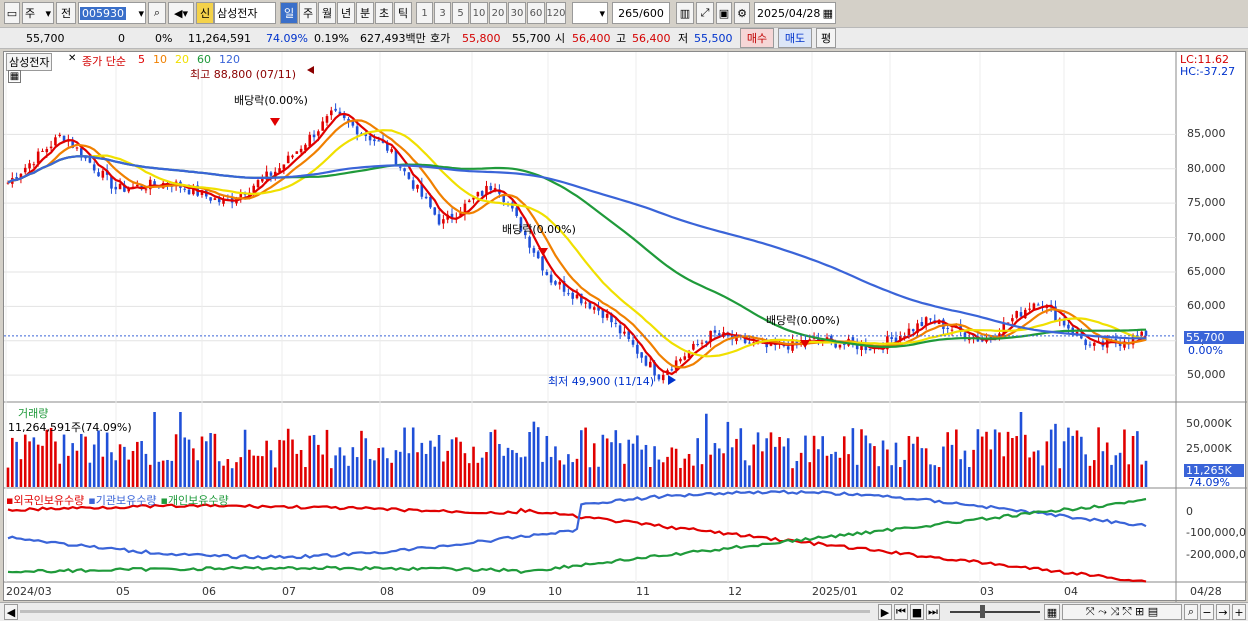 Image resolution: width=1248 pixels, height=621 pixels. What do you see at coordinates (826, 38) in the screenshot?
I see `eval-button: 평` at bounding box center [826, 38].